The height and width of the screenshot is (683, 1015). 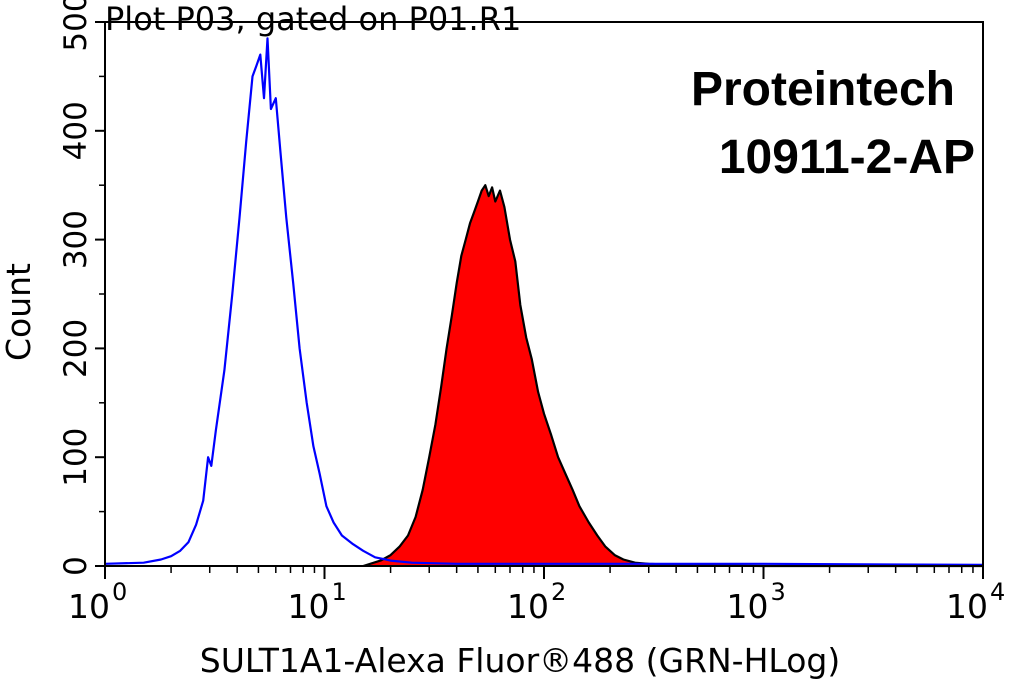 What do you see at coordinates (76, 239) in the screenshot?
I see `y-tick-label: 300` at bounding box center [76, 239].